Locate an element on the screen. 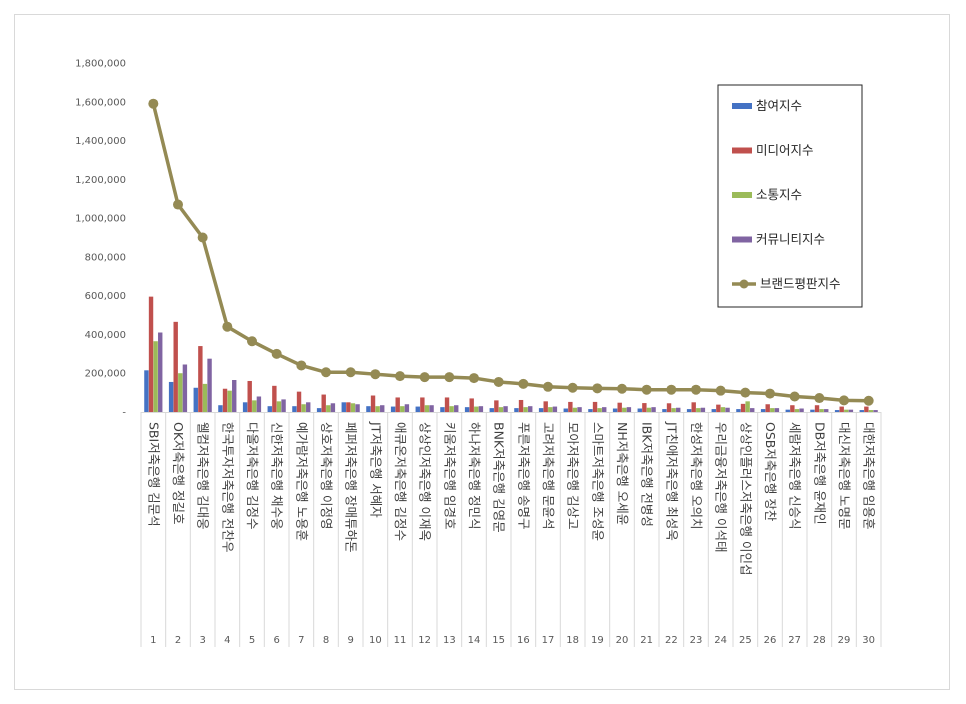 This screenshot has width=966, height=704. x-category-label: OK저축은행 정길호 is located at coordinates (178, 473).